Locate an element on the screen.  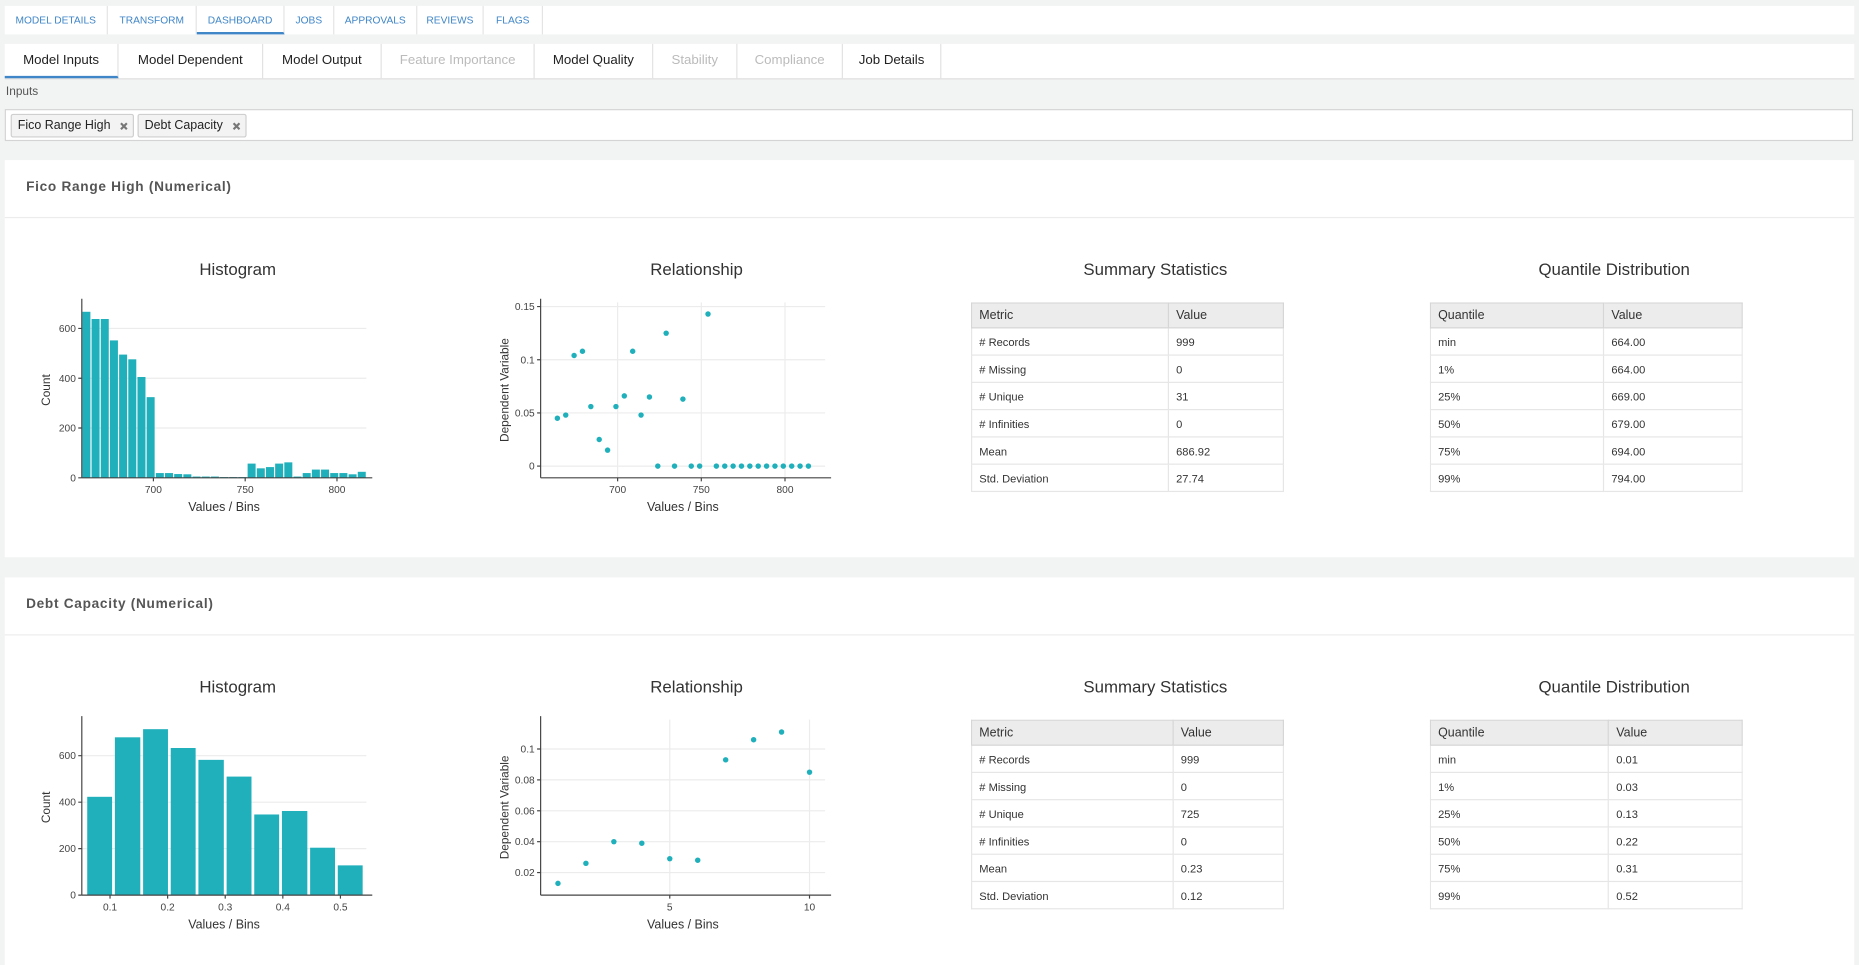
y-tick-label: 0.05 is located at coordinates (525, 413).